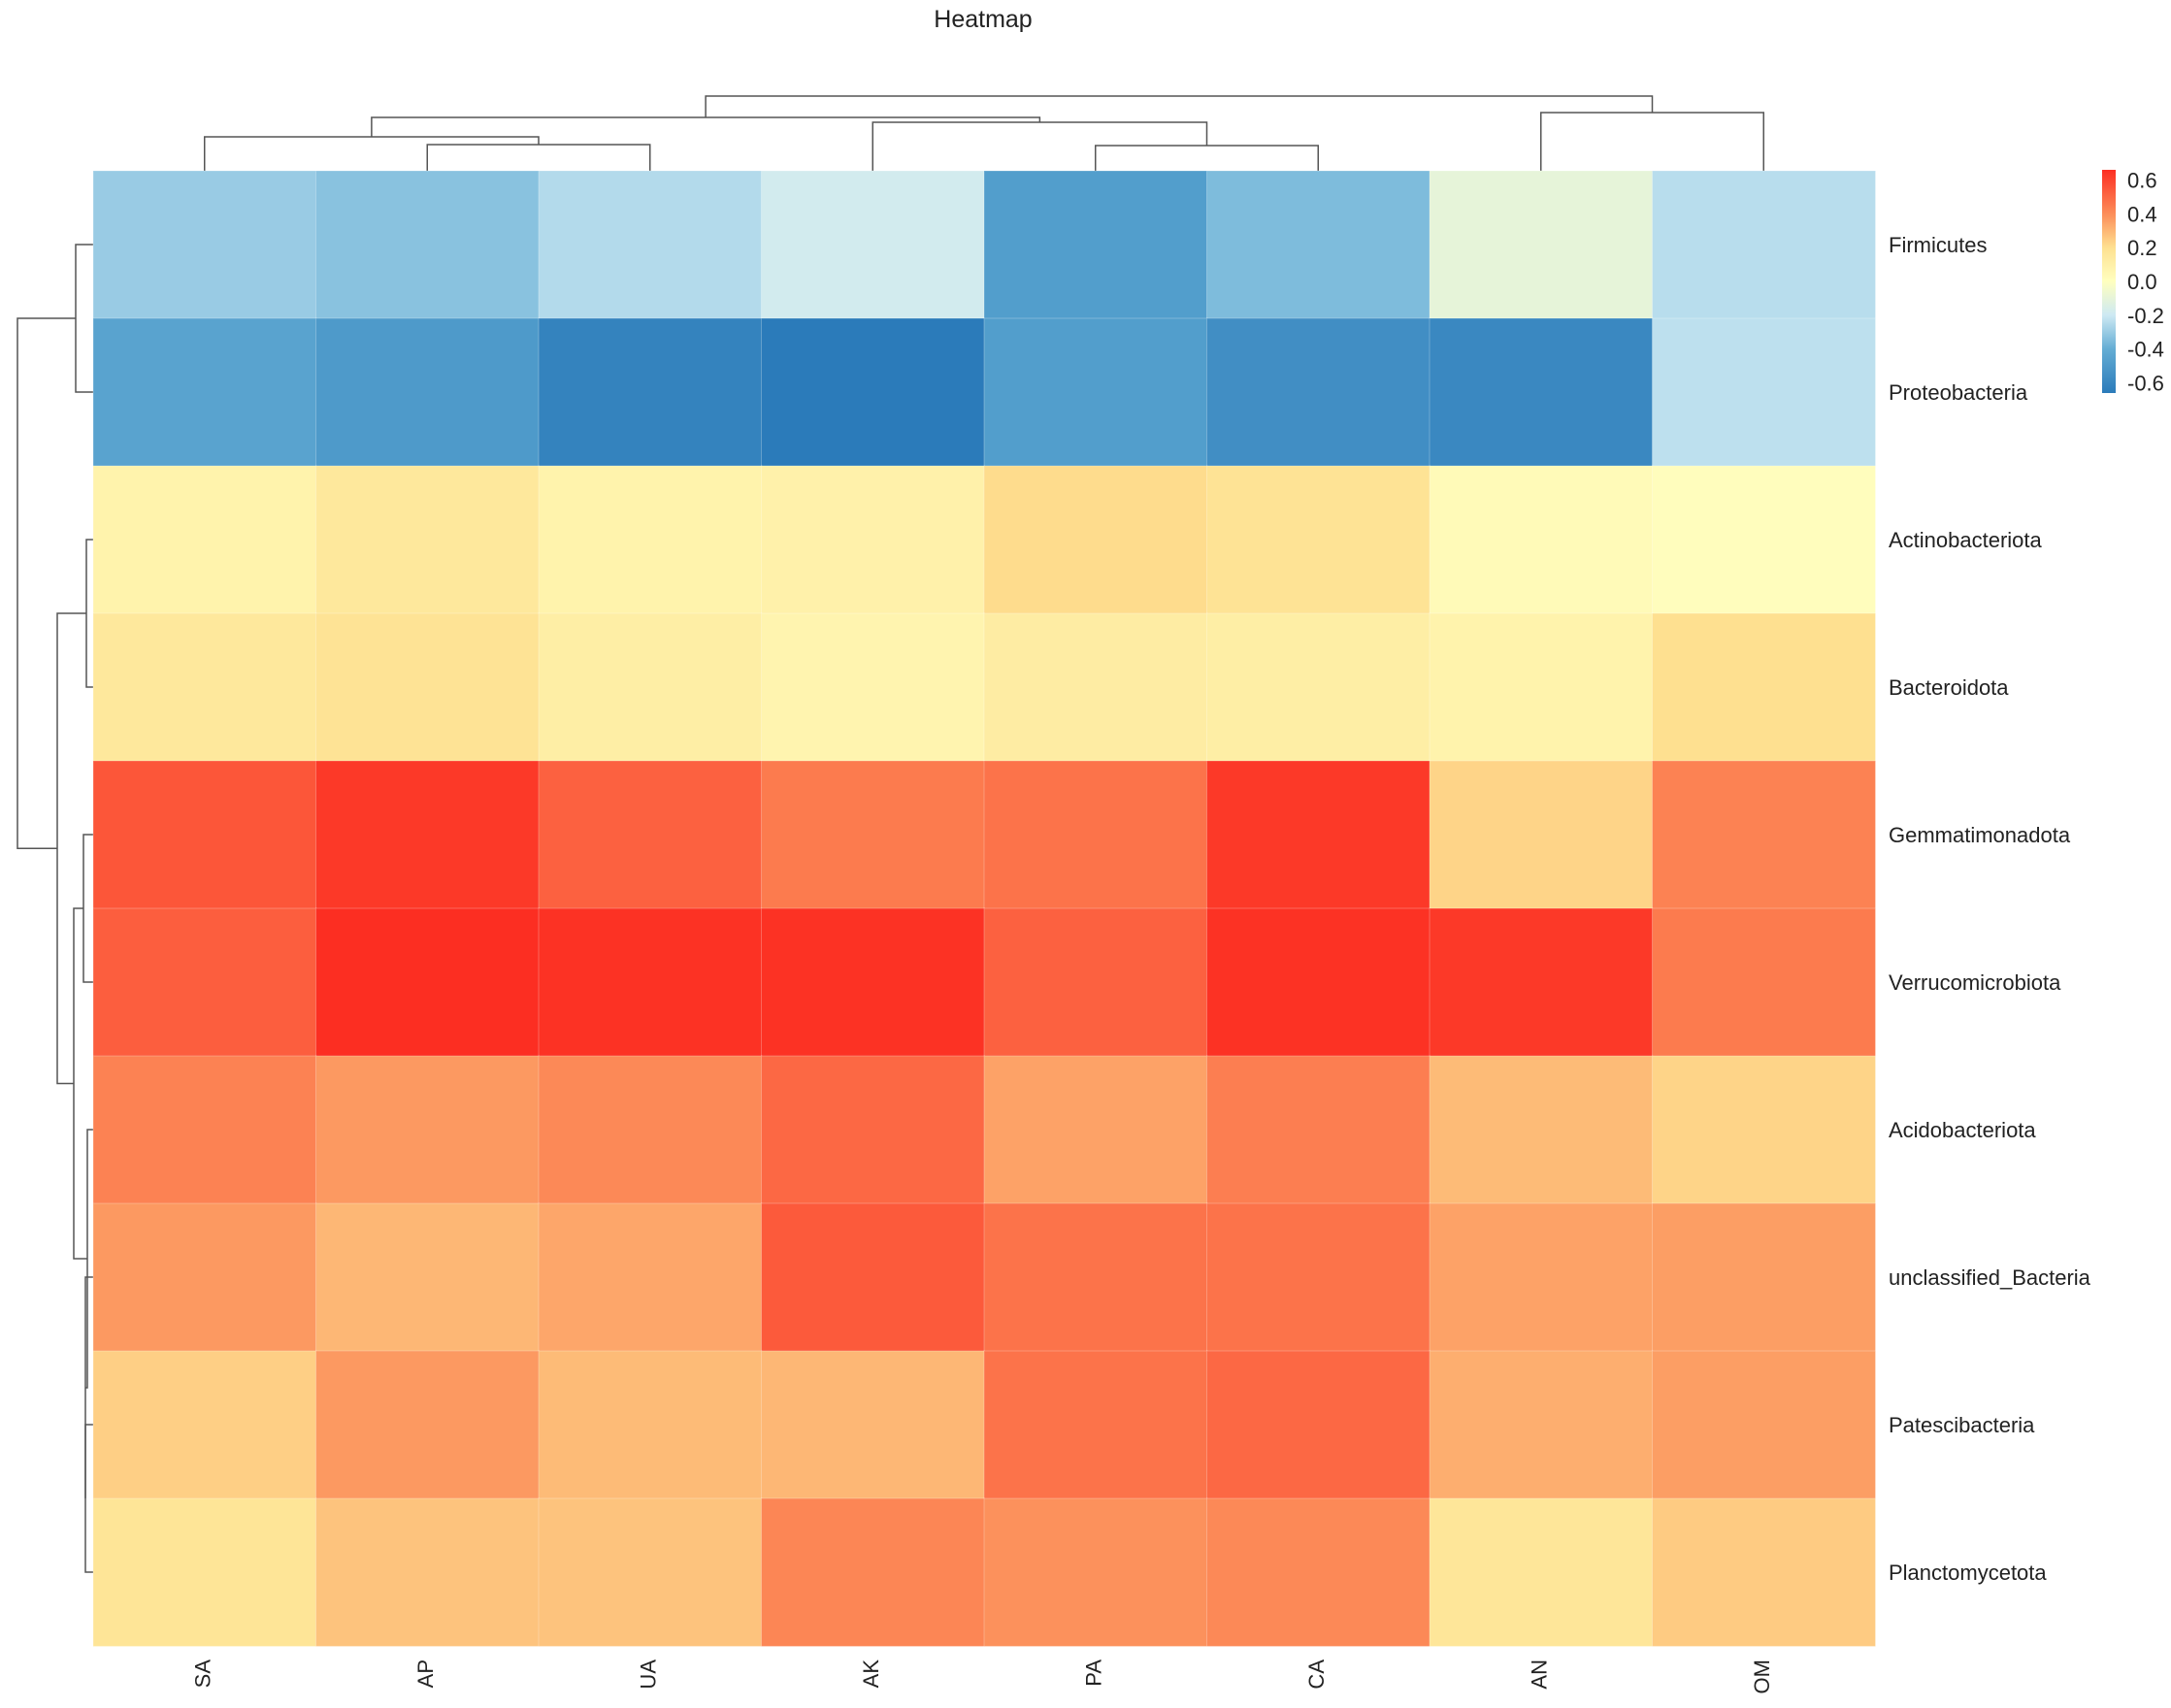  I want to click on row-dendrogram, so click(54, 908).